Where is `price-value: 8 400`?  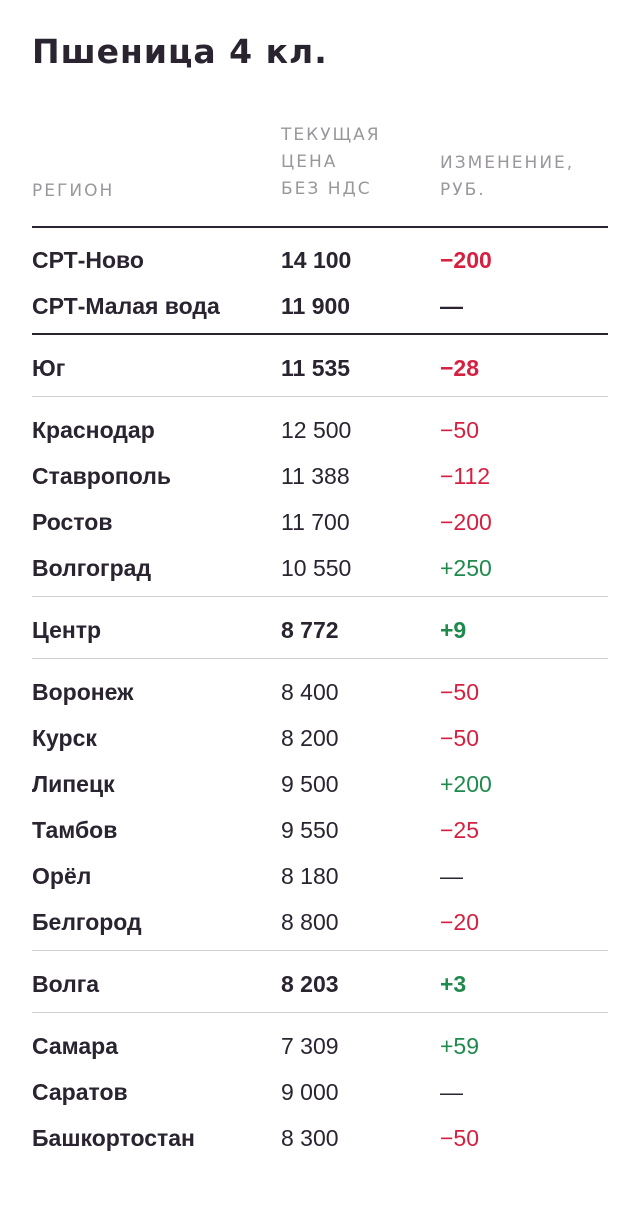
price-value: 8 400 is located at coordinates (310, 692).